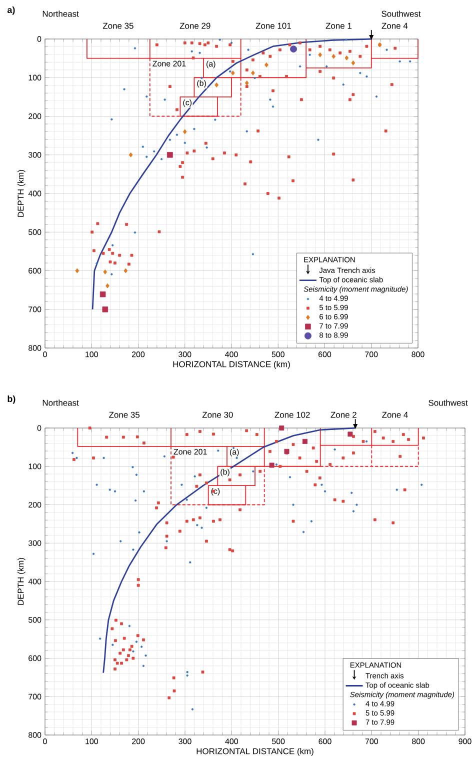 The height and width of the screenshot is (768, 474). What do you see at coordinates (12, 399) in the screenshot?
I see `chart-title: b)` at bounding box center [12, 399].